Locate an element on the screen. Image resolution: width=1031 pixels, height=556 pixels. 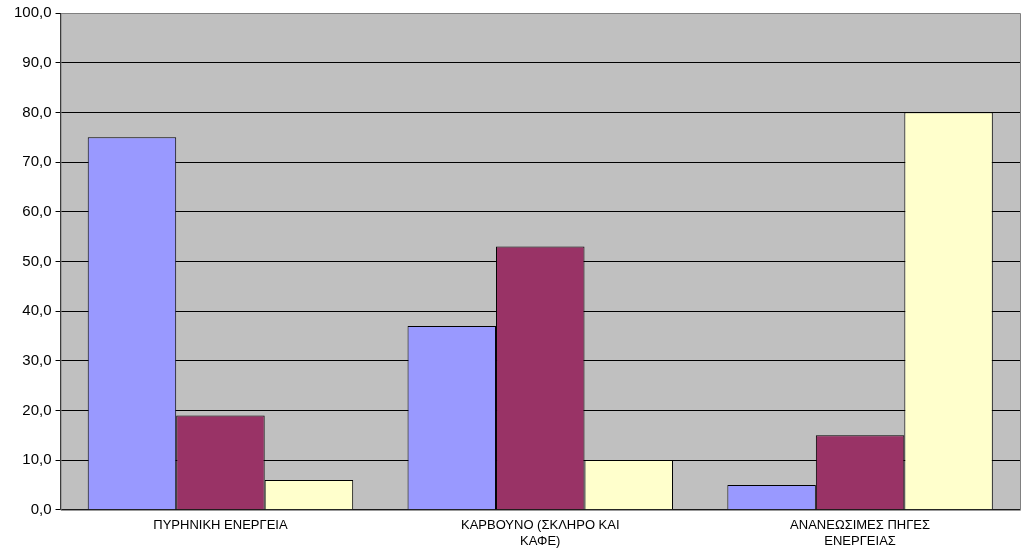
x-tick-label: ΚΑΡΒΟΥΝΟ (ΣΚΛΗΡΟ ΚΑΙ ΚΑΦΕ) is located at coordinates (540, 532).